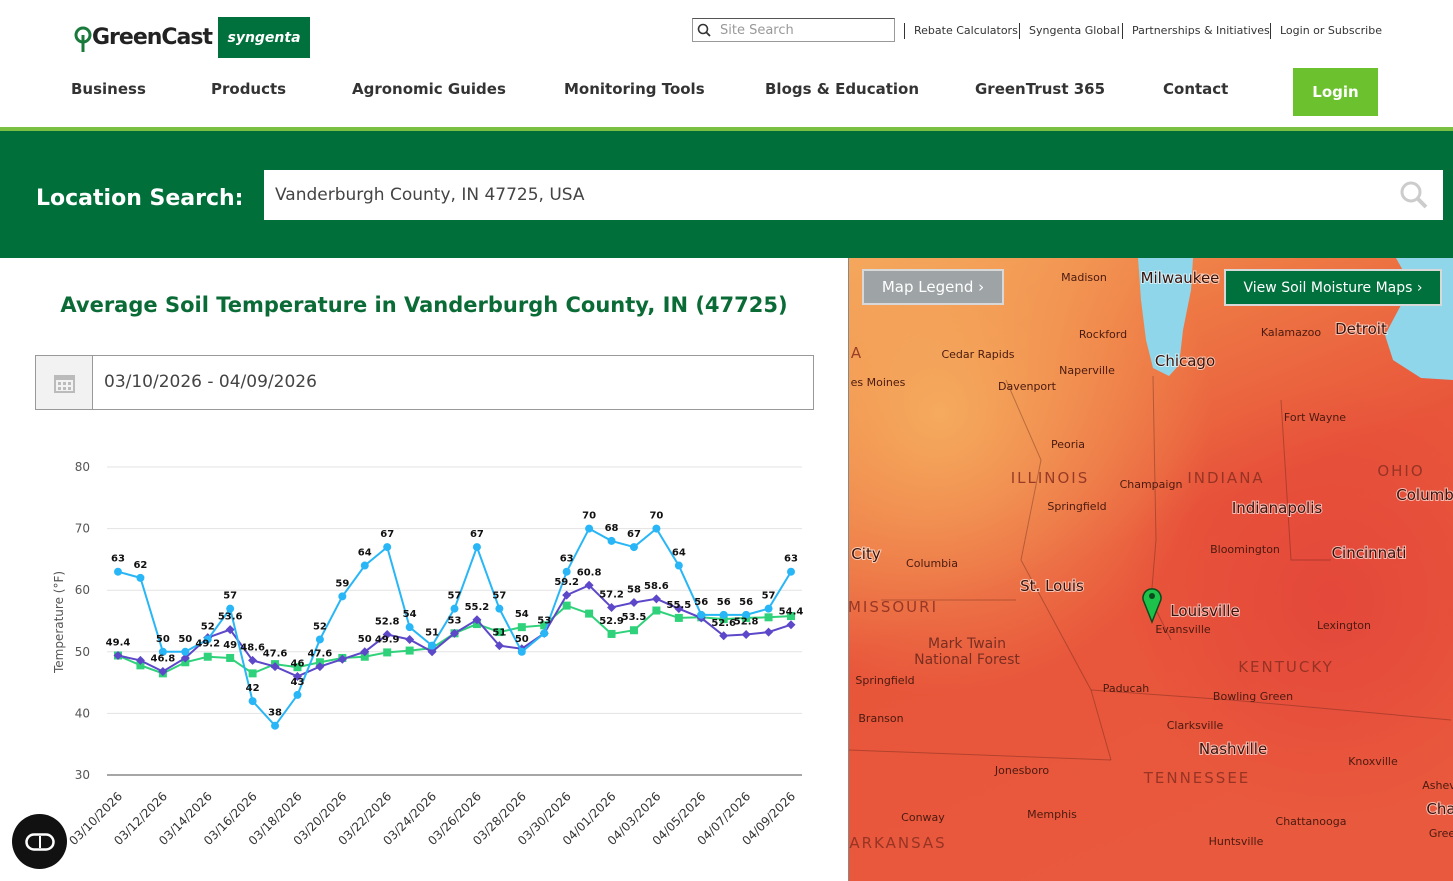 The width and height of the screenshot is (1453, 881). Describe the element at coordinates (454, 627) in the screenshot. I see `series-line` at that location.